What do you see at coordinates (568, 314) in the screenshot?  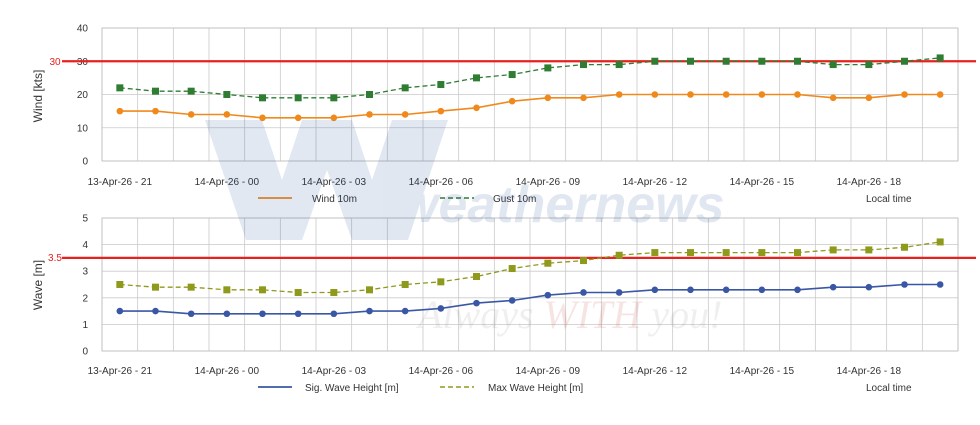 I see `watermark-slogan: Always WITH you!` at bounding box center [568, 314].